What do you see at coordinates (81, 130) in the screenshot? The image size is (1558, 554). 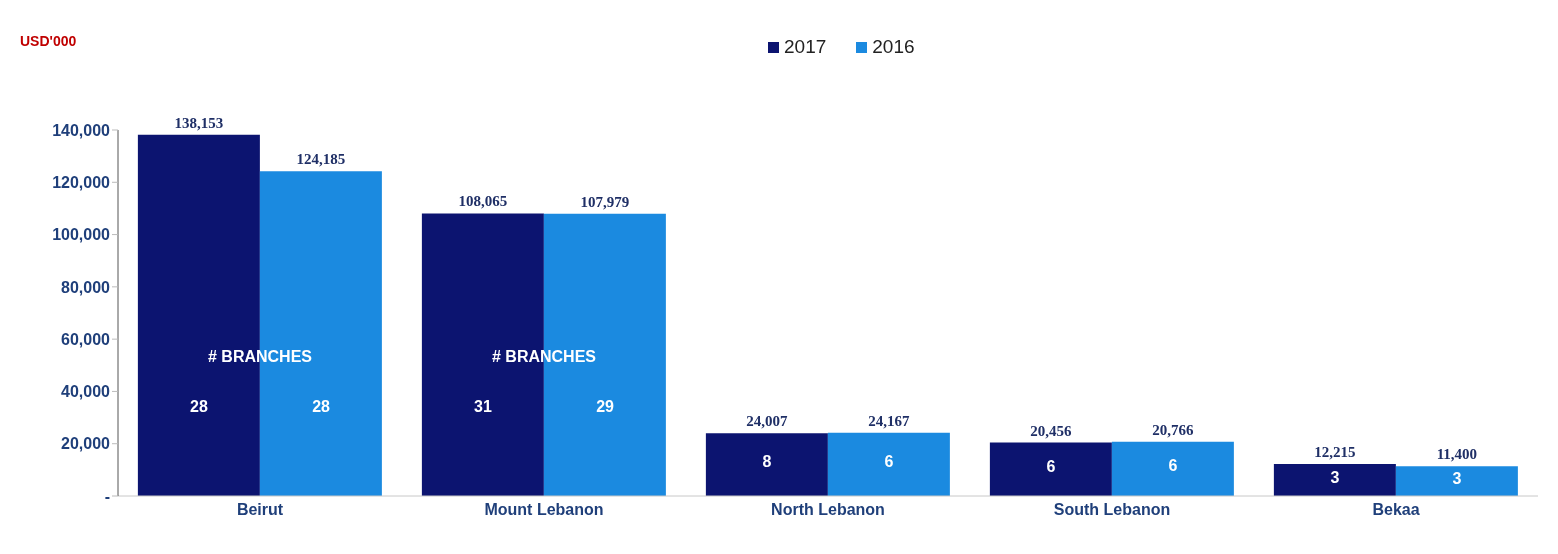 I see `y-tick-label: 140,000` at bounding box center [81, 130].